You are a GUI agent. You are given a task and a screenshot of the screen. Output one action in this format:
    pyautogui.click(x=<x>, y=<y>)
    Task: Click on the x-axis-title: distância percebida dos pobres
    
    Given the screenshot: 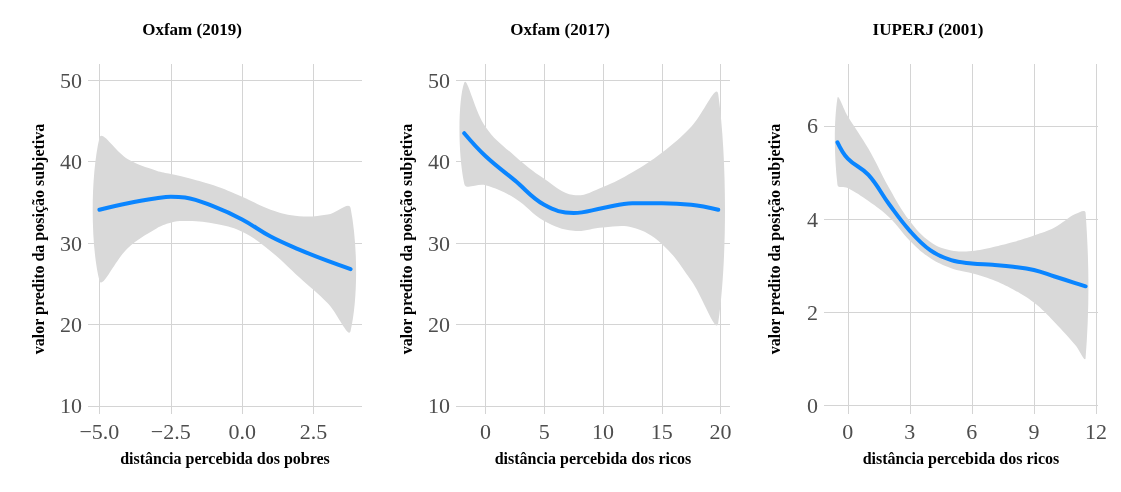 What is the action you would take?
    pyautogui.click(x=225, y=458)
    